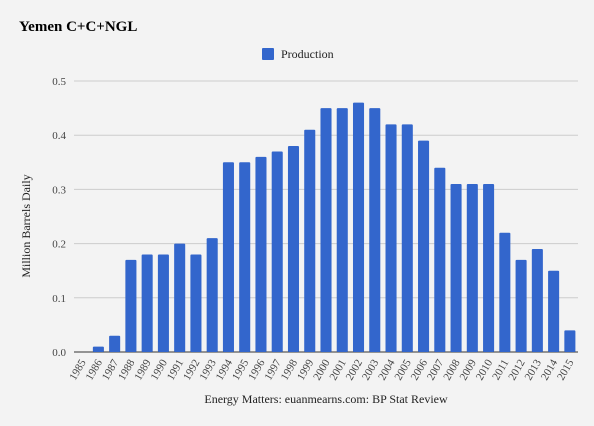 This screenshot has width=594, height=426. I want to click on y-tick-label: 0.4, so click(59, 136).